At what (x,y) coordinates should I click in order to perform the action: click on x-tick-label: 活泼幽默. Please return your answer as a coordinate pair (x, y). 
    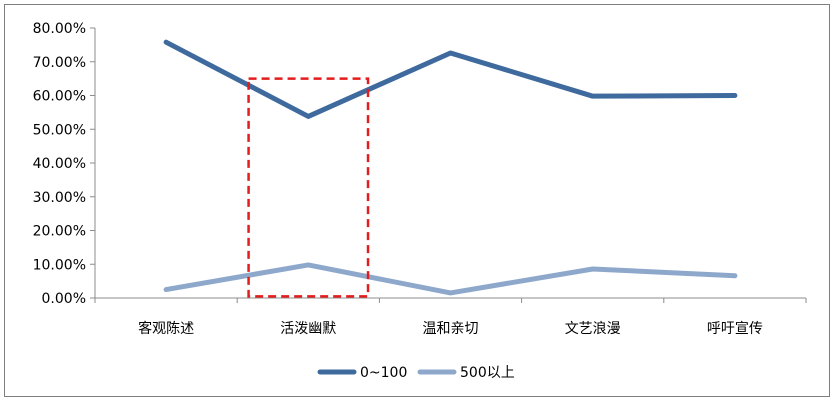
    Looking at the image, I should click on (308, 329).